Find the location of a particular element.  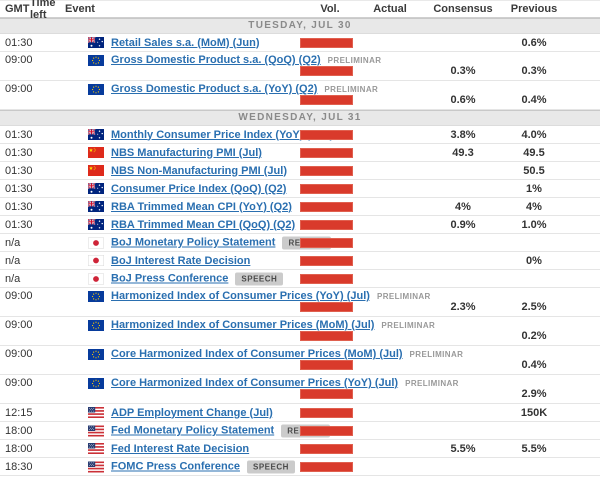

day-label: TUESDAY, JUL 30 is located at coordinates (300, 25).